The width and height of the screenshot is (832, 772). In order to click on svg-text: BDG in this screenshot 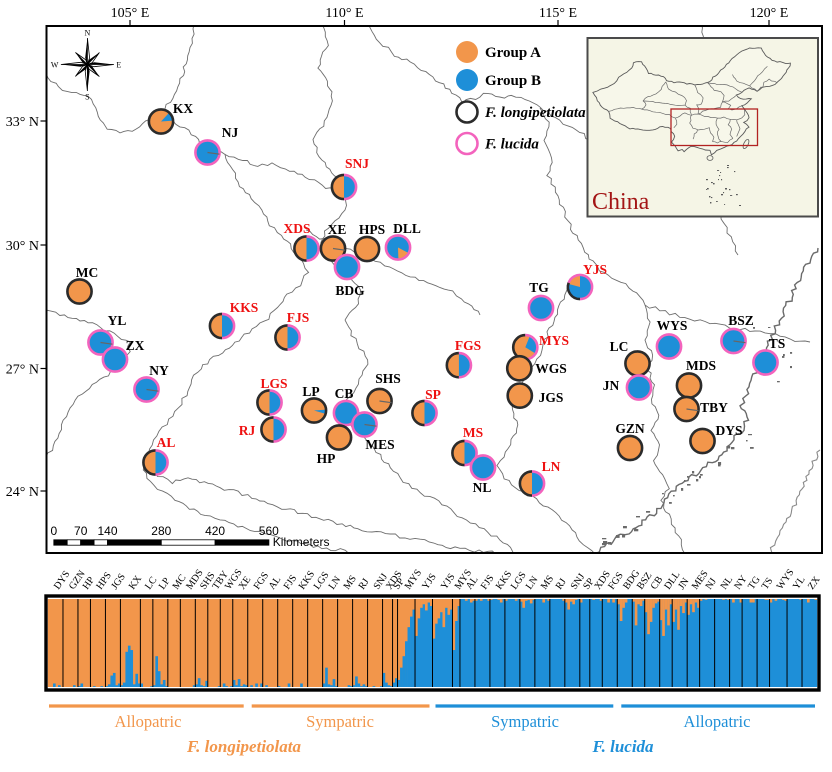, I will do `click(350, 290)`.